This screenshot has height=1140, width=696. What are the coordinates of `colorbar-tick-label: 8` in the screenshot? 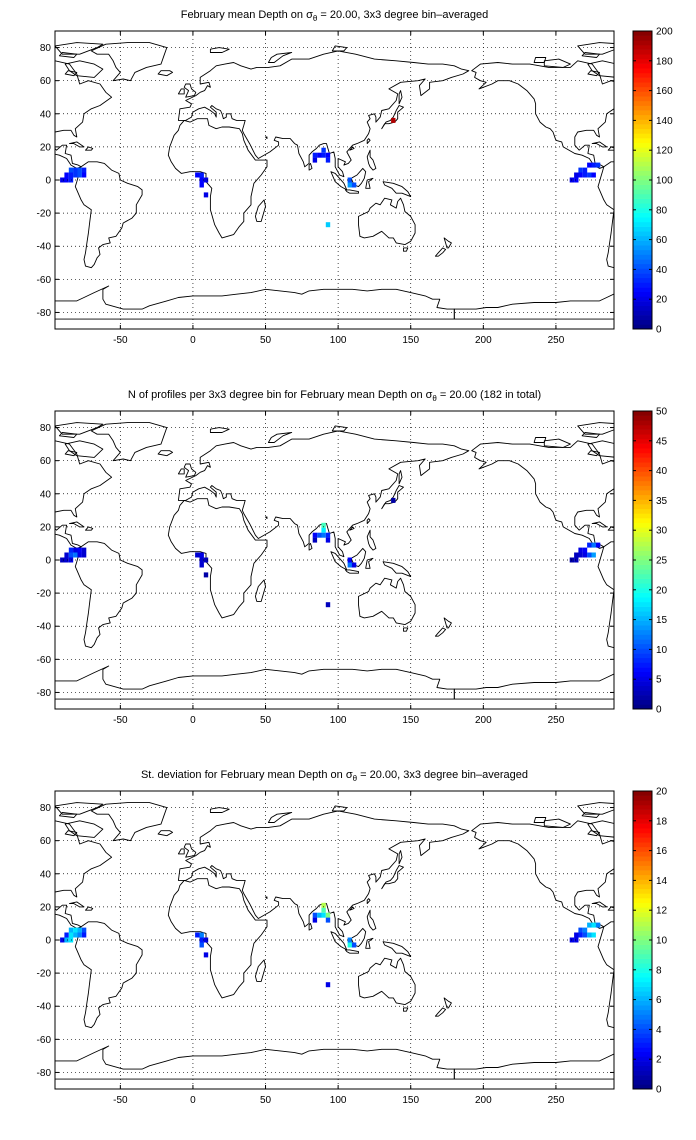 It's located at (659, 970).